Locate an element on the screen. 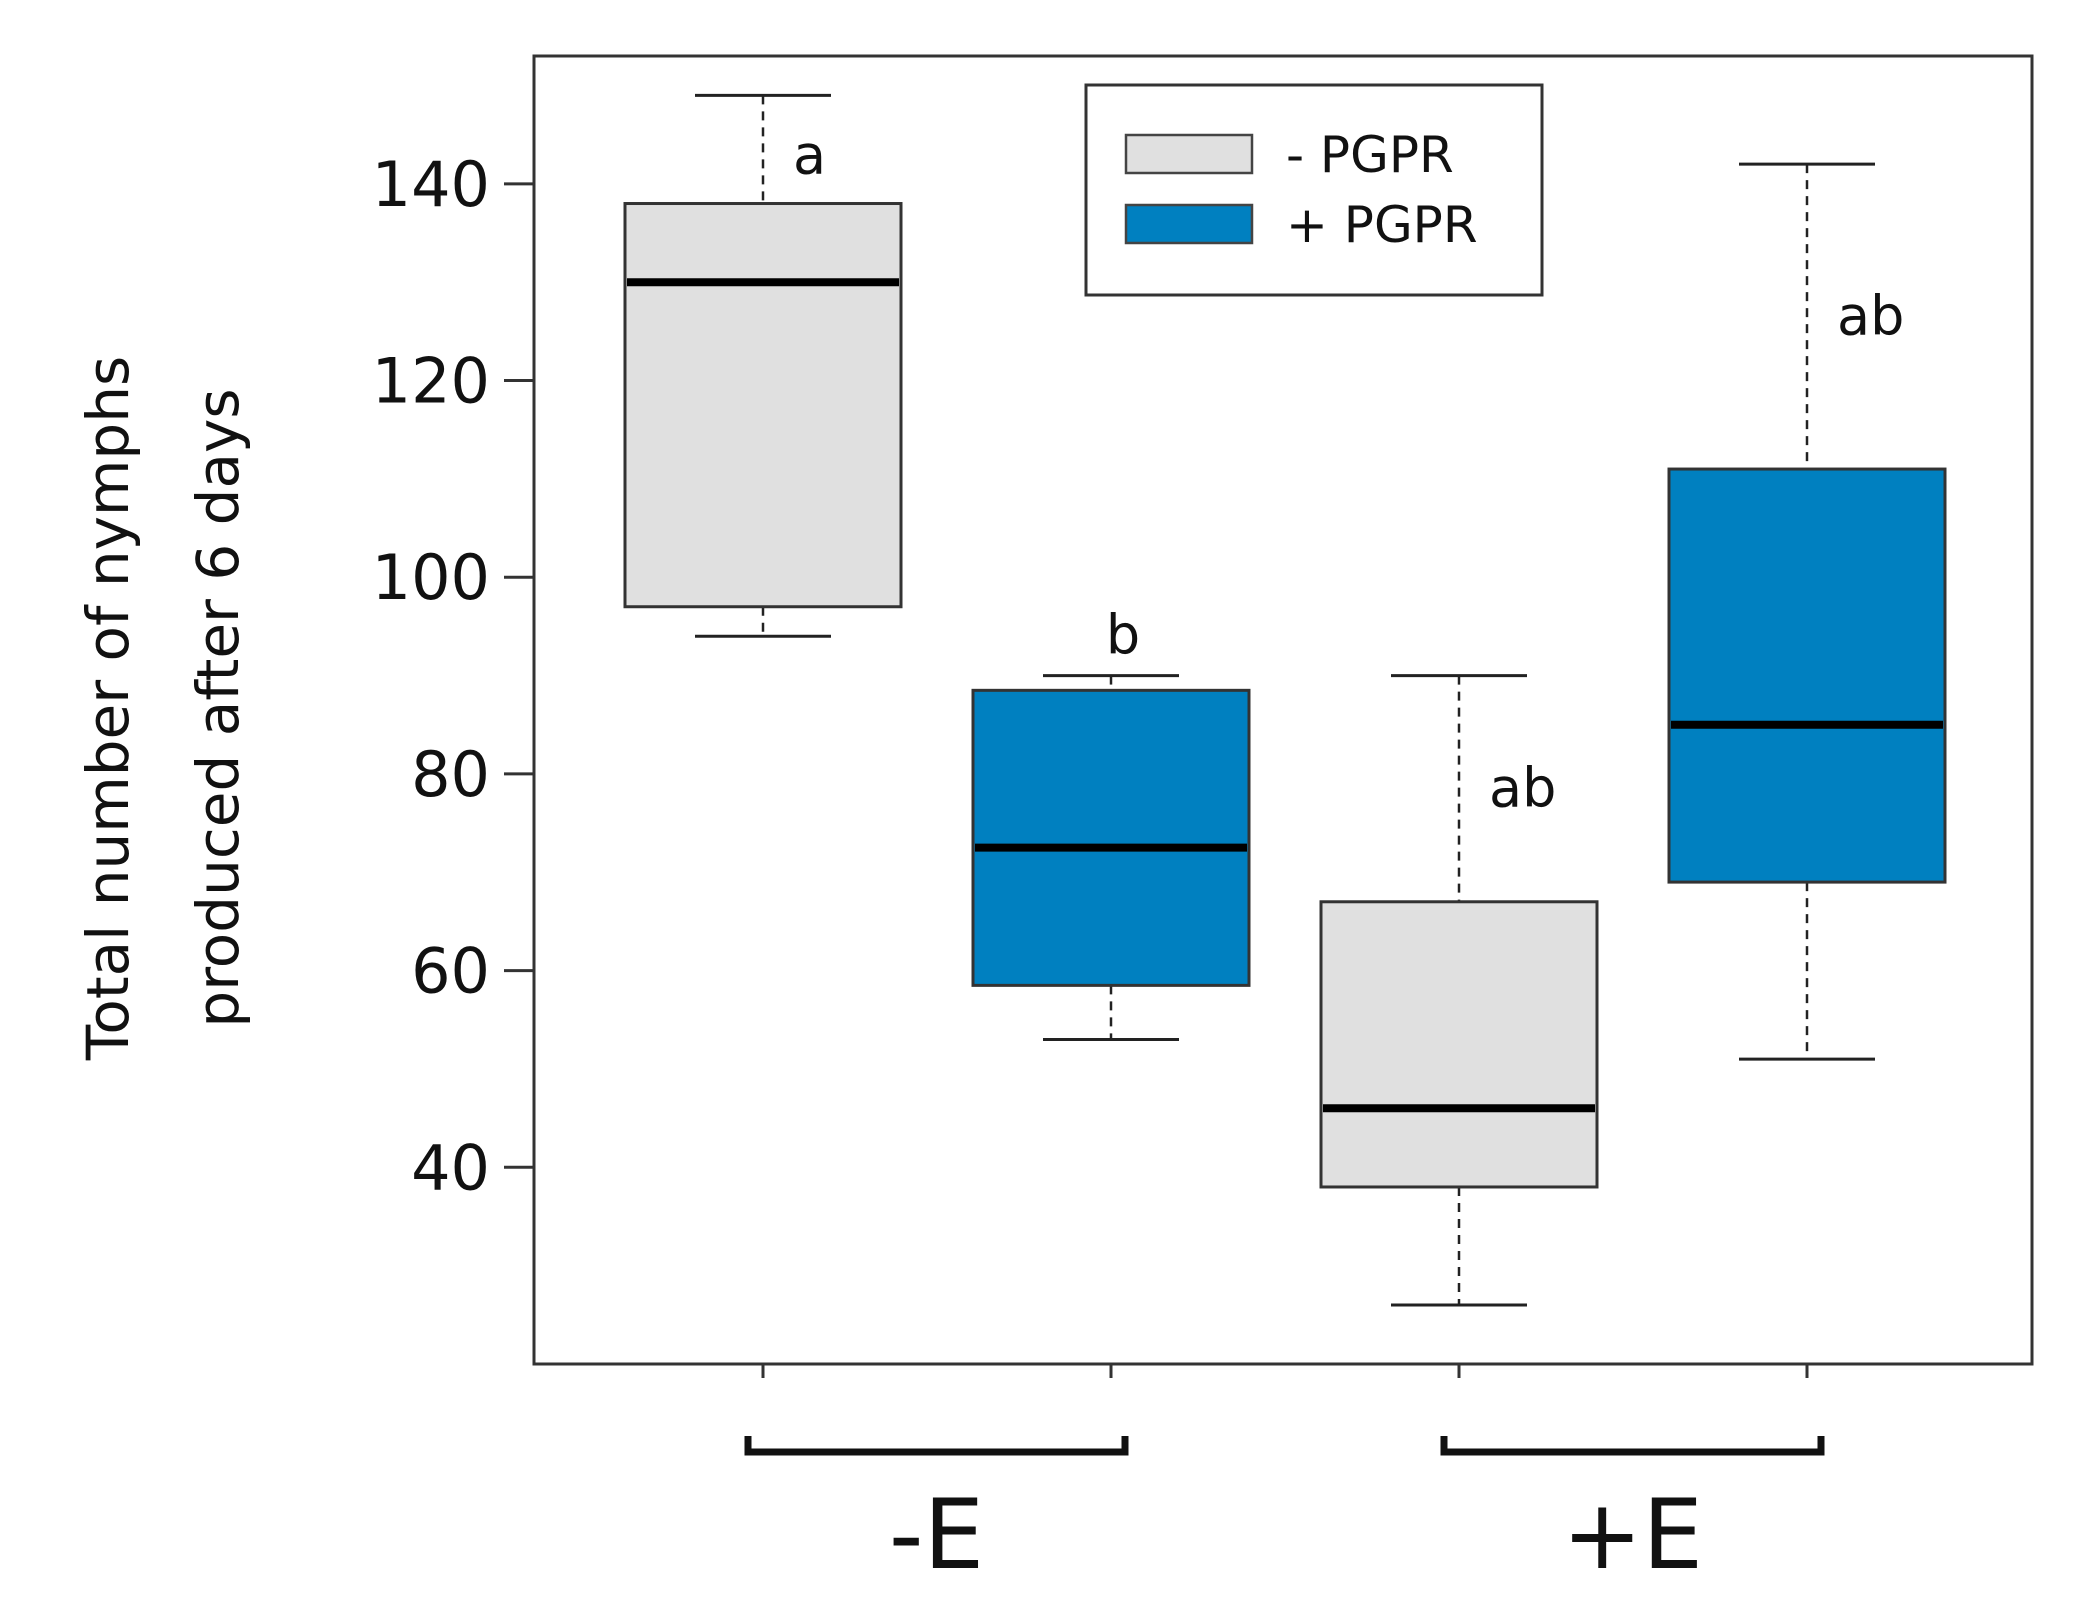  box-3: ab is located at coordinates (1807, 611).